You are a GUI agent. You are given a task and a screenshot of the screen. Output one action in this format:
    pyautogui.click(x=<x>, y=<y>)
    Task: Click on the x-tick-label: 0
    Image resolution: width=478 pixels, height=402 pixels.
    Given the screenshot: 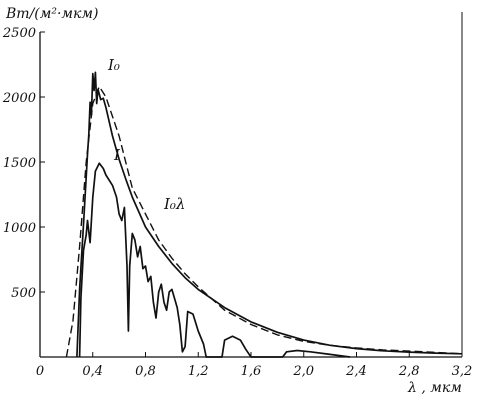 What is the action you would take?
    pyautogui.click(x=40, y=371)
    